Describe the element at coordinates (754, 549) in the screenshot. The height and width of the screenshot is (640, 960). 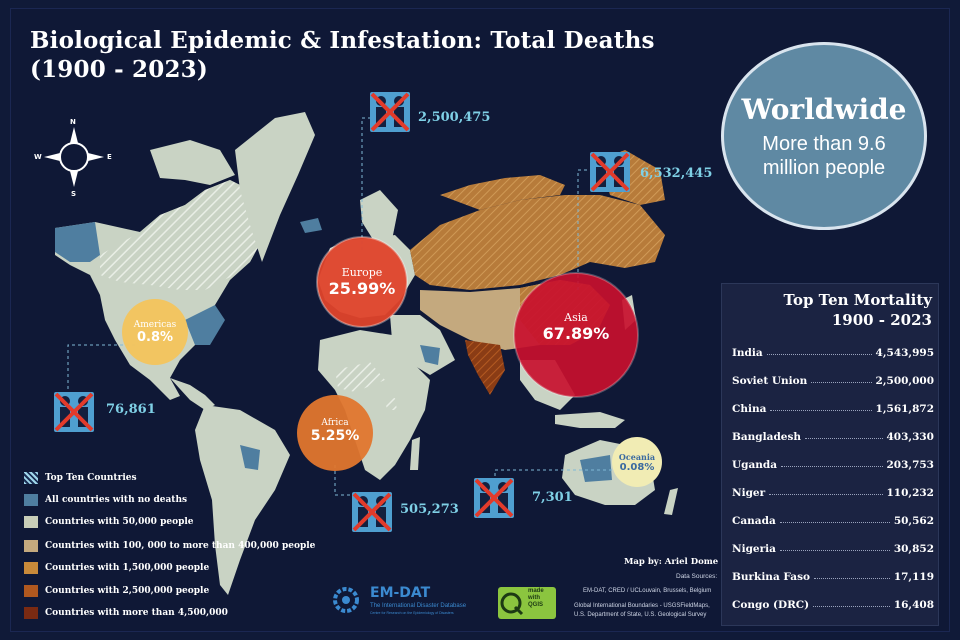
I see `row-country: Nigeria` at that location.